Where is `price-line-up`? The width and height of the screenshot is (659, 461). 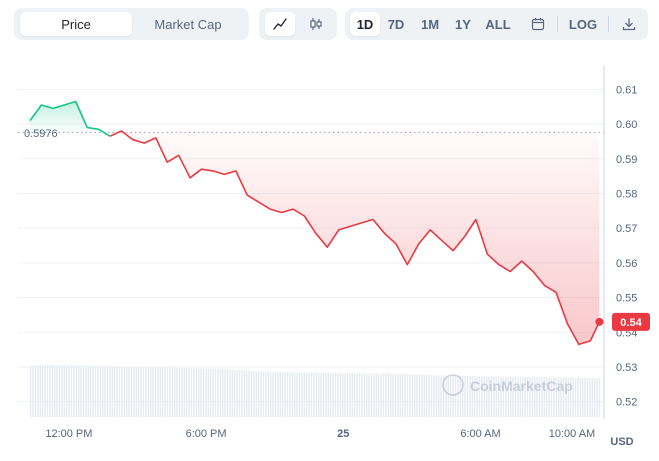 price-line-up is located at coordinates (70, 118).